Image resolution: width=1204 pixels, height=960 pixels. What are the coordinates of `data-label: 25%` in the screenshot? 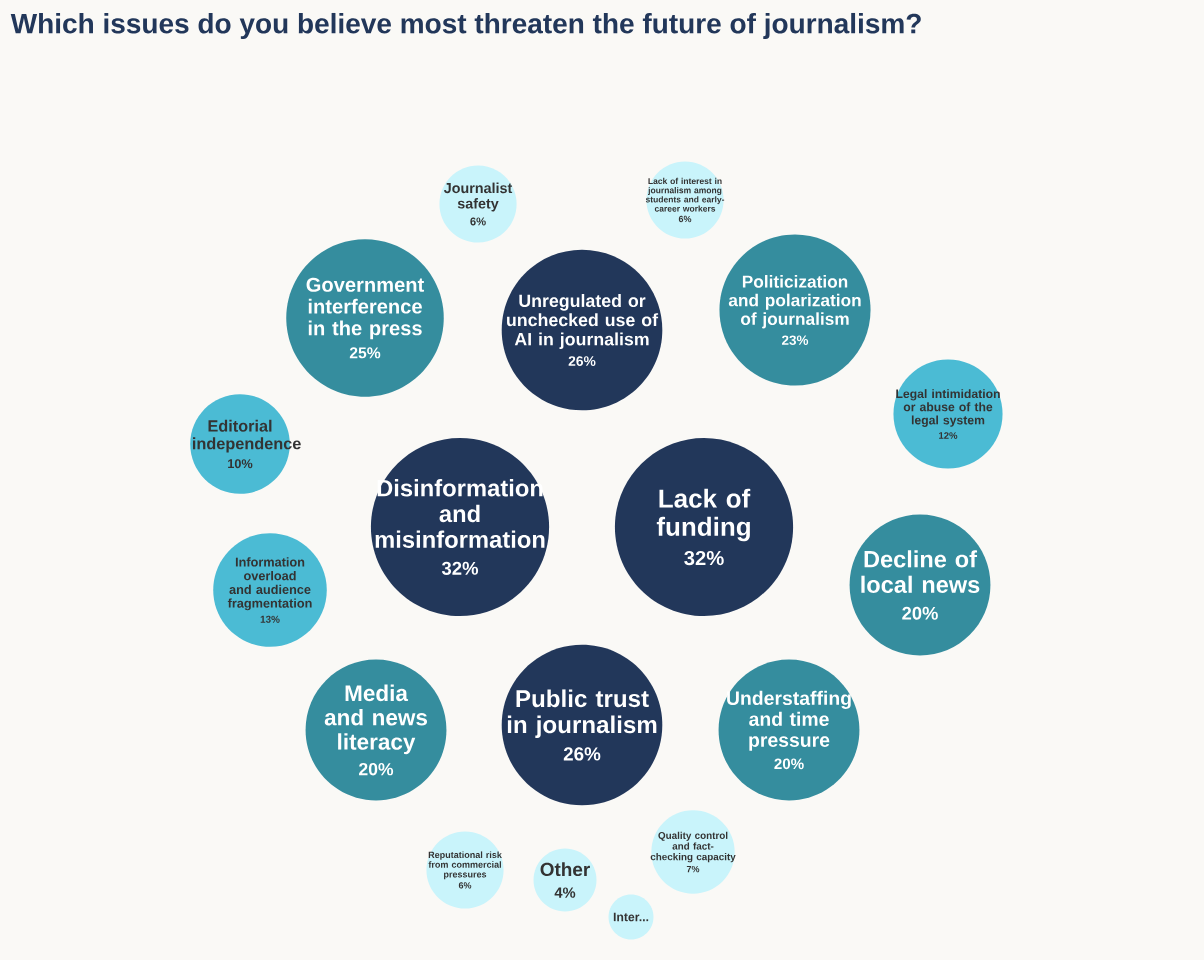 It's located at (365, 353).